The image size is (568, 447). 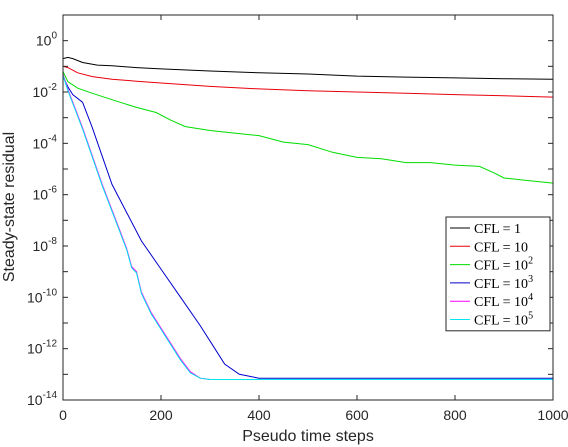 What do you see at coordinates (45, 194) in the screenshot?
I see `y-tick-label: 10⁻⁶` at bounding box center [45, 194].